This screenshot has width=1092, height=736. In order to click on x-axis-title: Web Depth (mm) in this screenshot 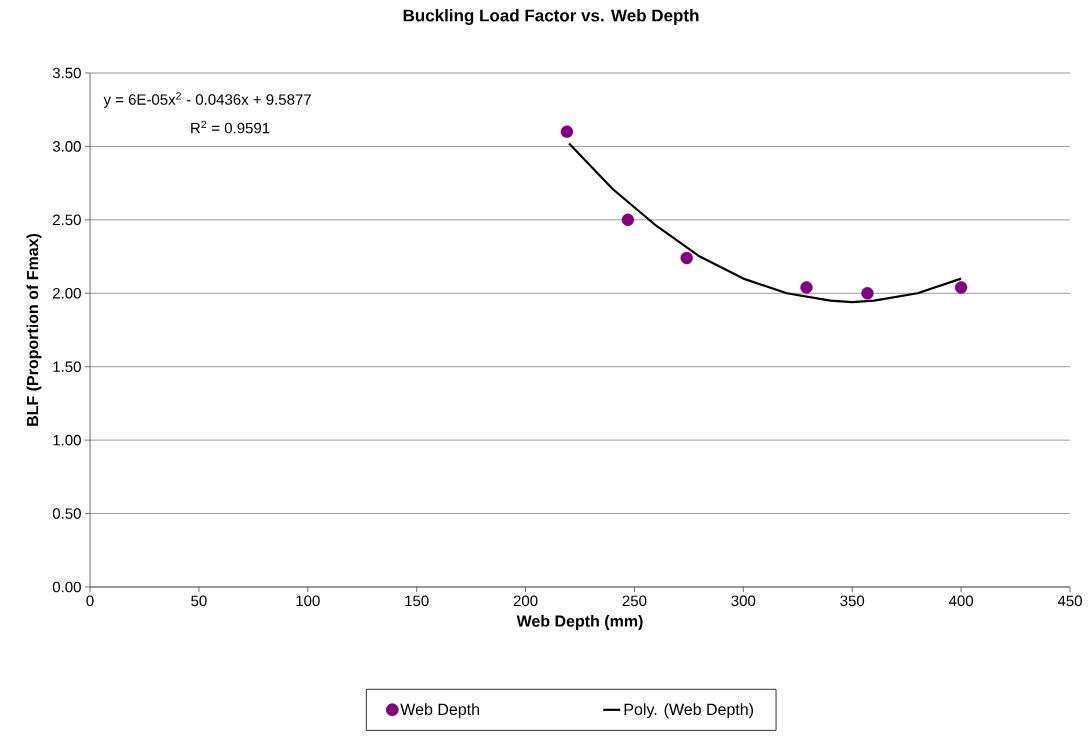, I will do `click(579, 622)`.